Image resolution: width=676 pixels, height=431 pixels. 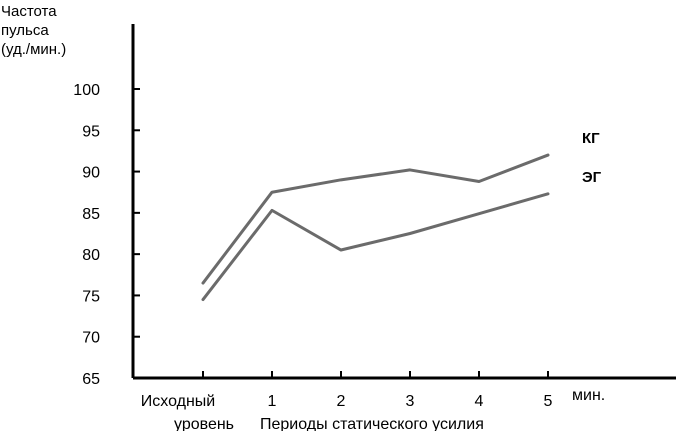 What do you see at coordinates (410, 401) in the screenshot?
I see `x-tick-label: 3` at bounding box center [410, 401].